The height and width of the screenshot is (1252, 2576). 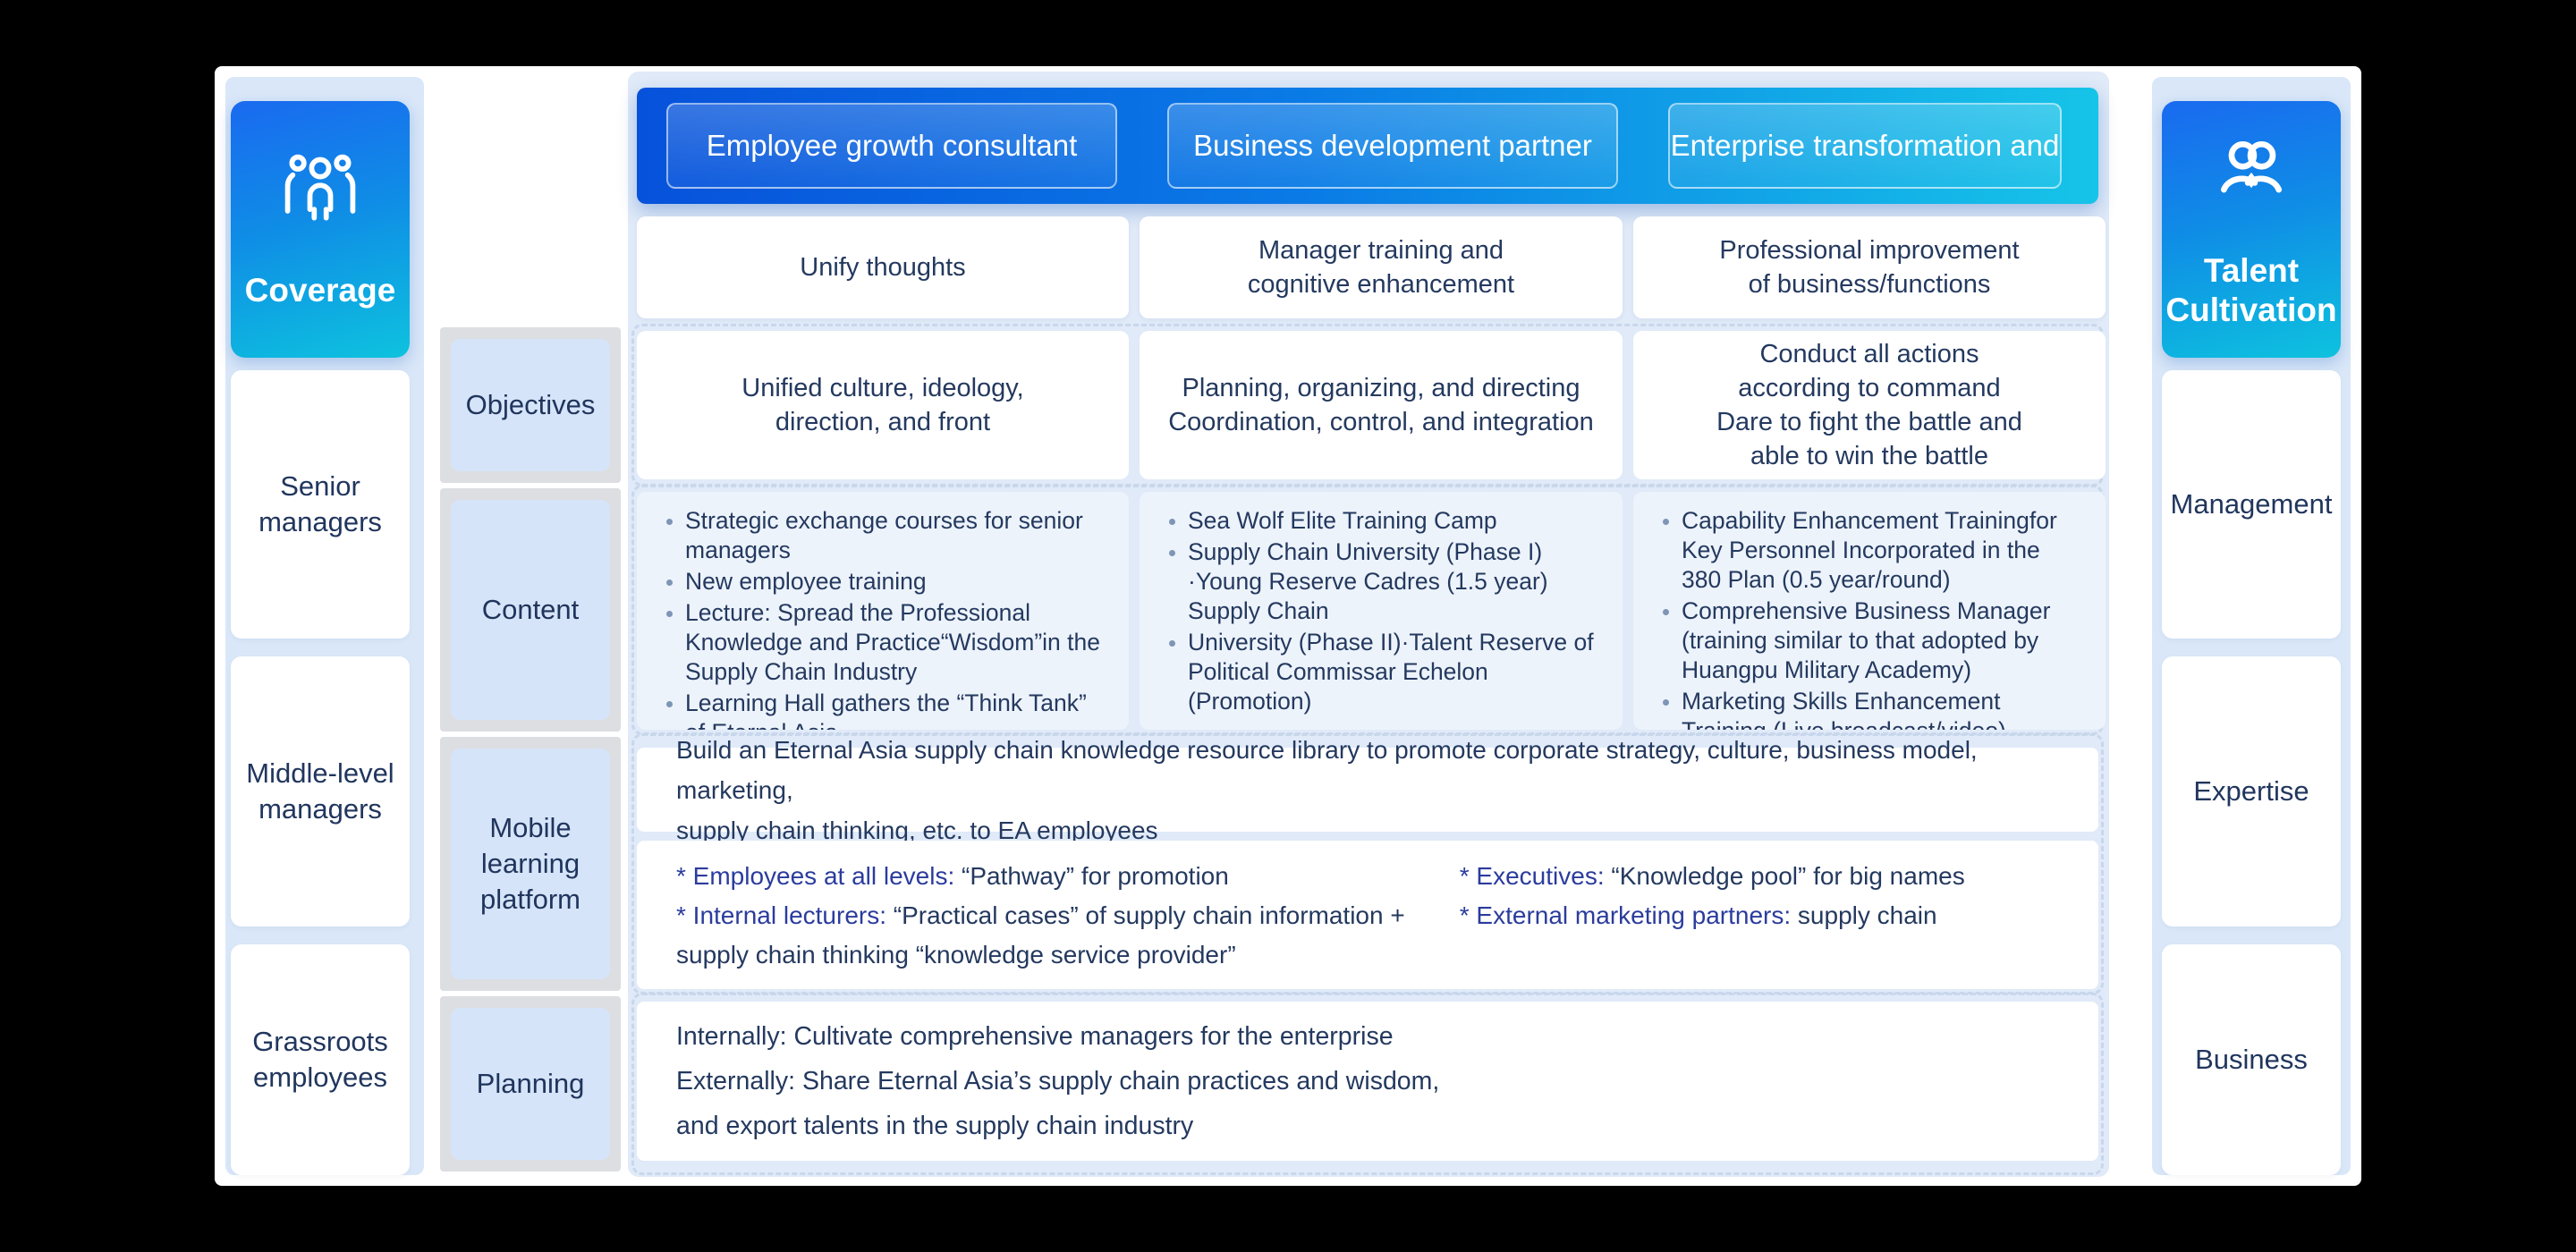 I want to click on header-button-label: Business development partner, so click(x=1392, y=145).